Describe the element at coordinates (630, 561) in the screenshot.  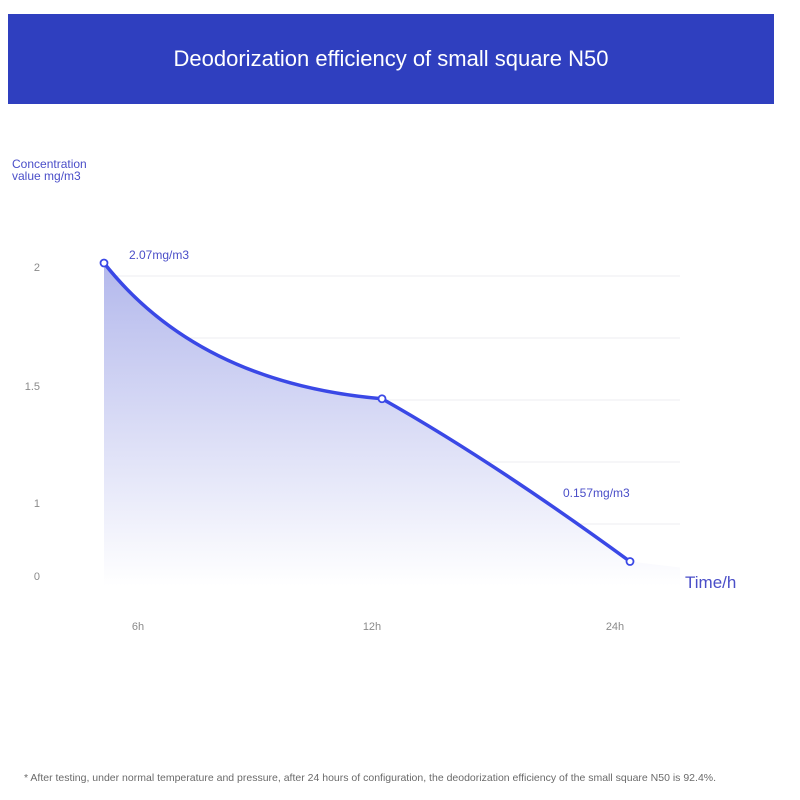
I see `data-point-24h` at that location.